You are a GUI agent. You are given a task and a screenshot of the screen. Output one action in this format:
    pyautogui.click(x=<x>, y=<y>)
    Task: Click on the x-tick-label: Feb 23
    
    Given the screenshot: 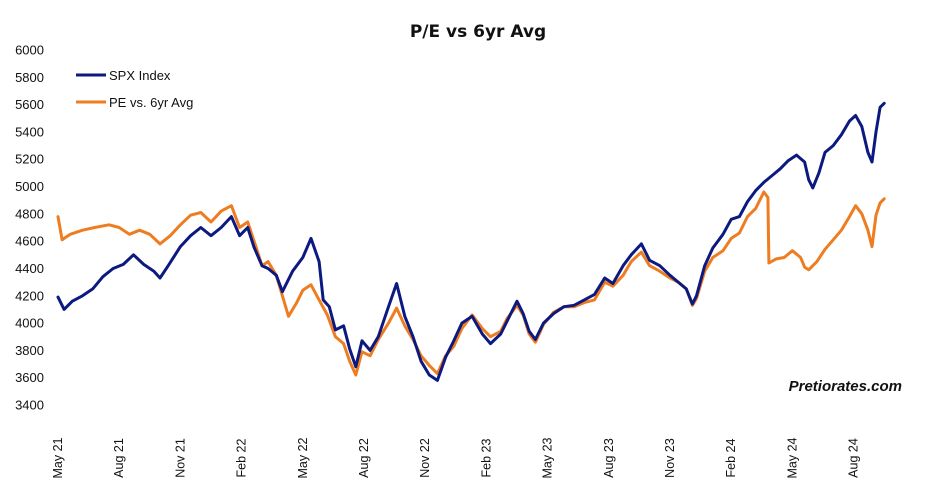 What is the action you would take?
    pyautogui.click(x=486, y=457)
    